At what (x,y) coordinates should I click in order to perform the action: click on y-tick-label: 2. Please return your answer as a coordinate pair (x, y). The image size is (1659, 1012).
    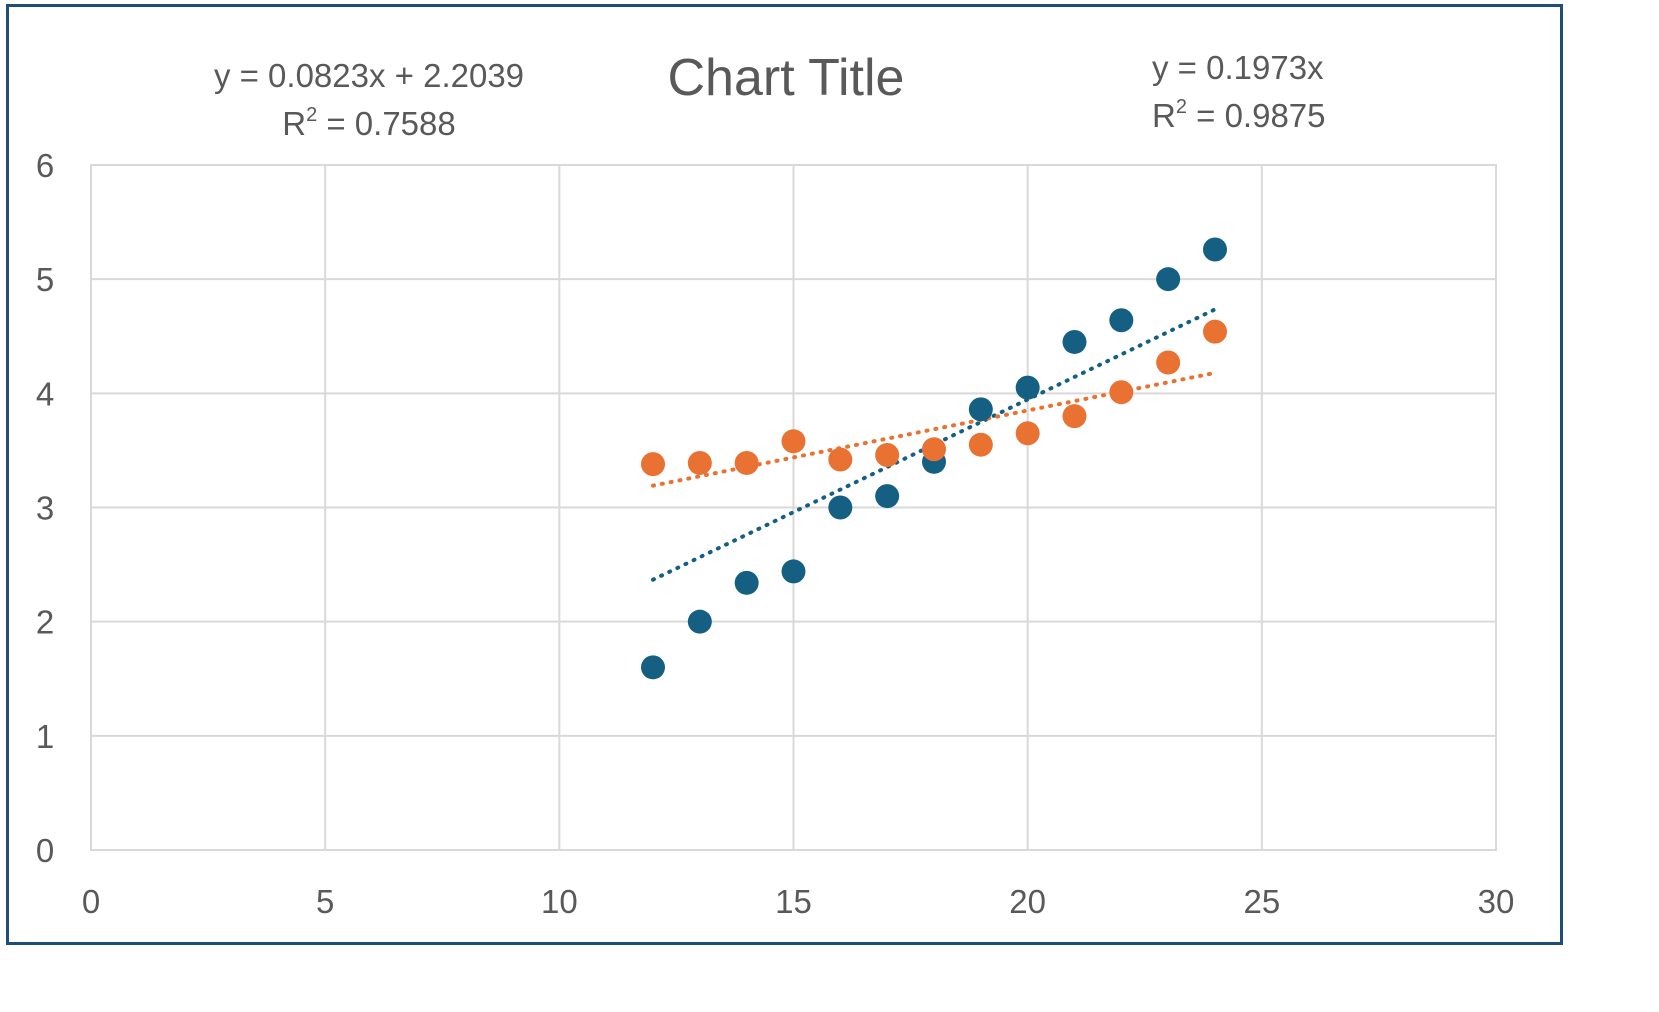
    Looking at the image, I should click on (45, 622).